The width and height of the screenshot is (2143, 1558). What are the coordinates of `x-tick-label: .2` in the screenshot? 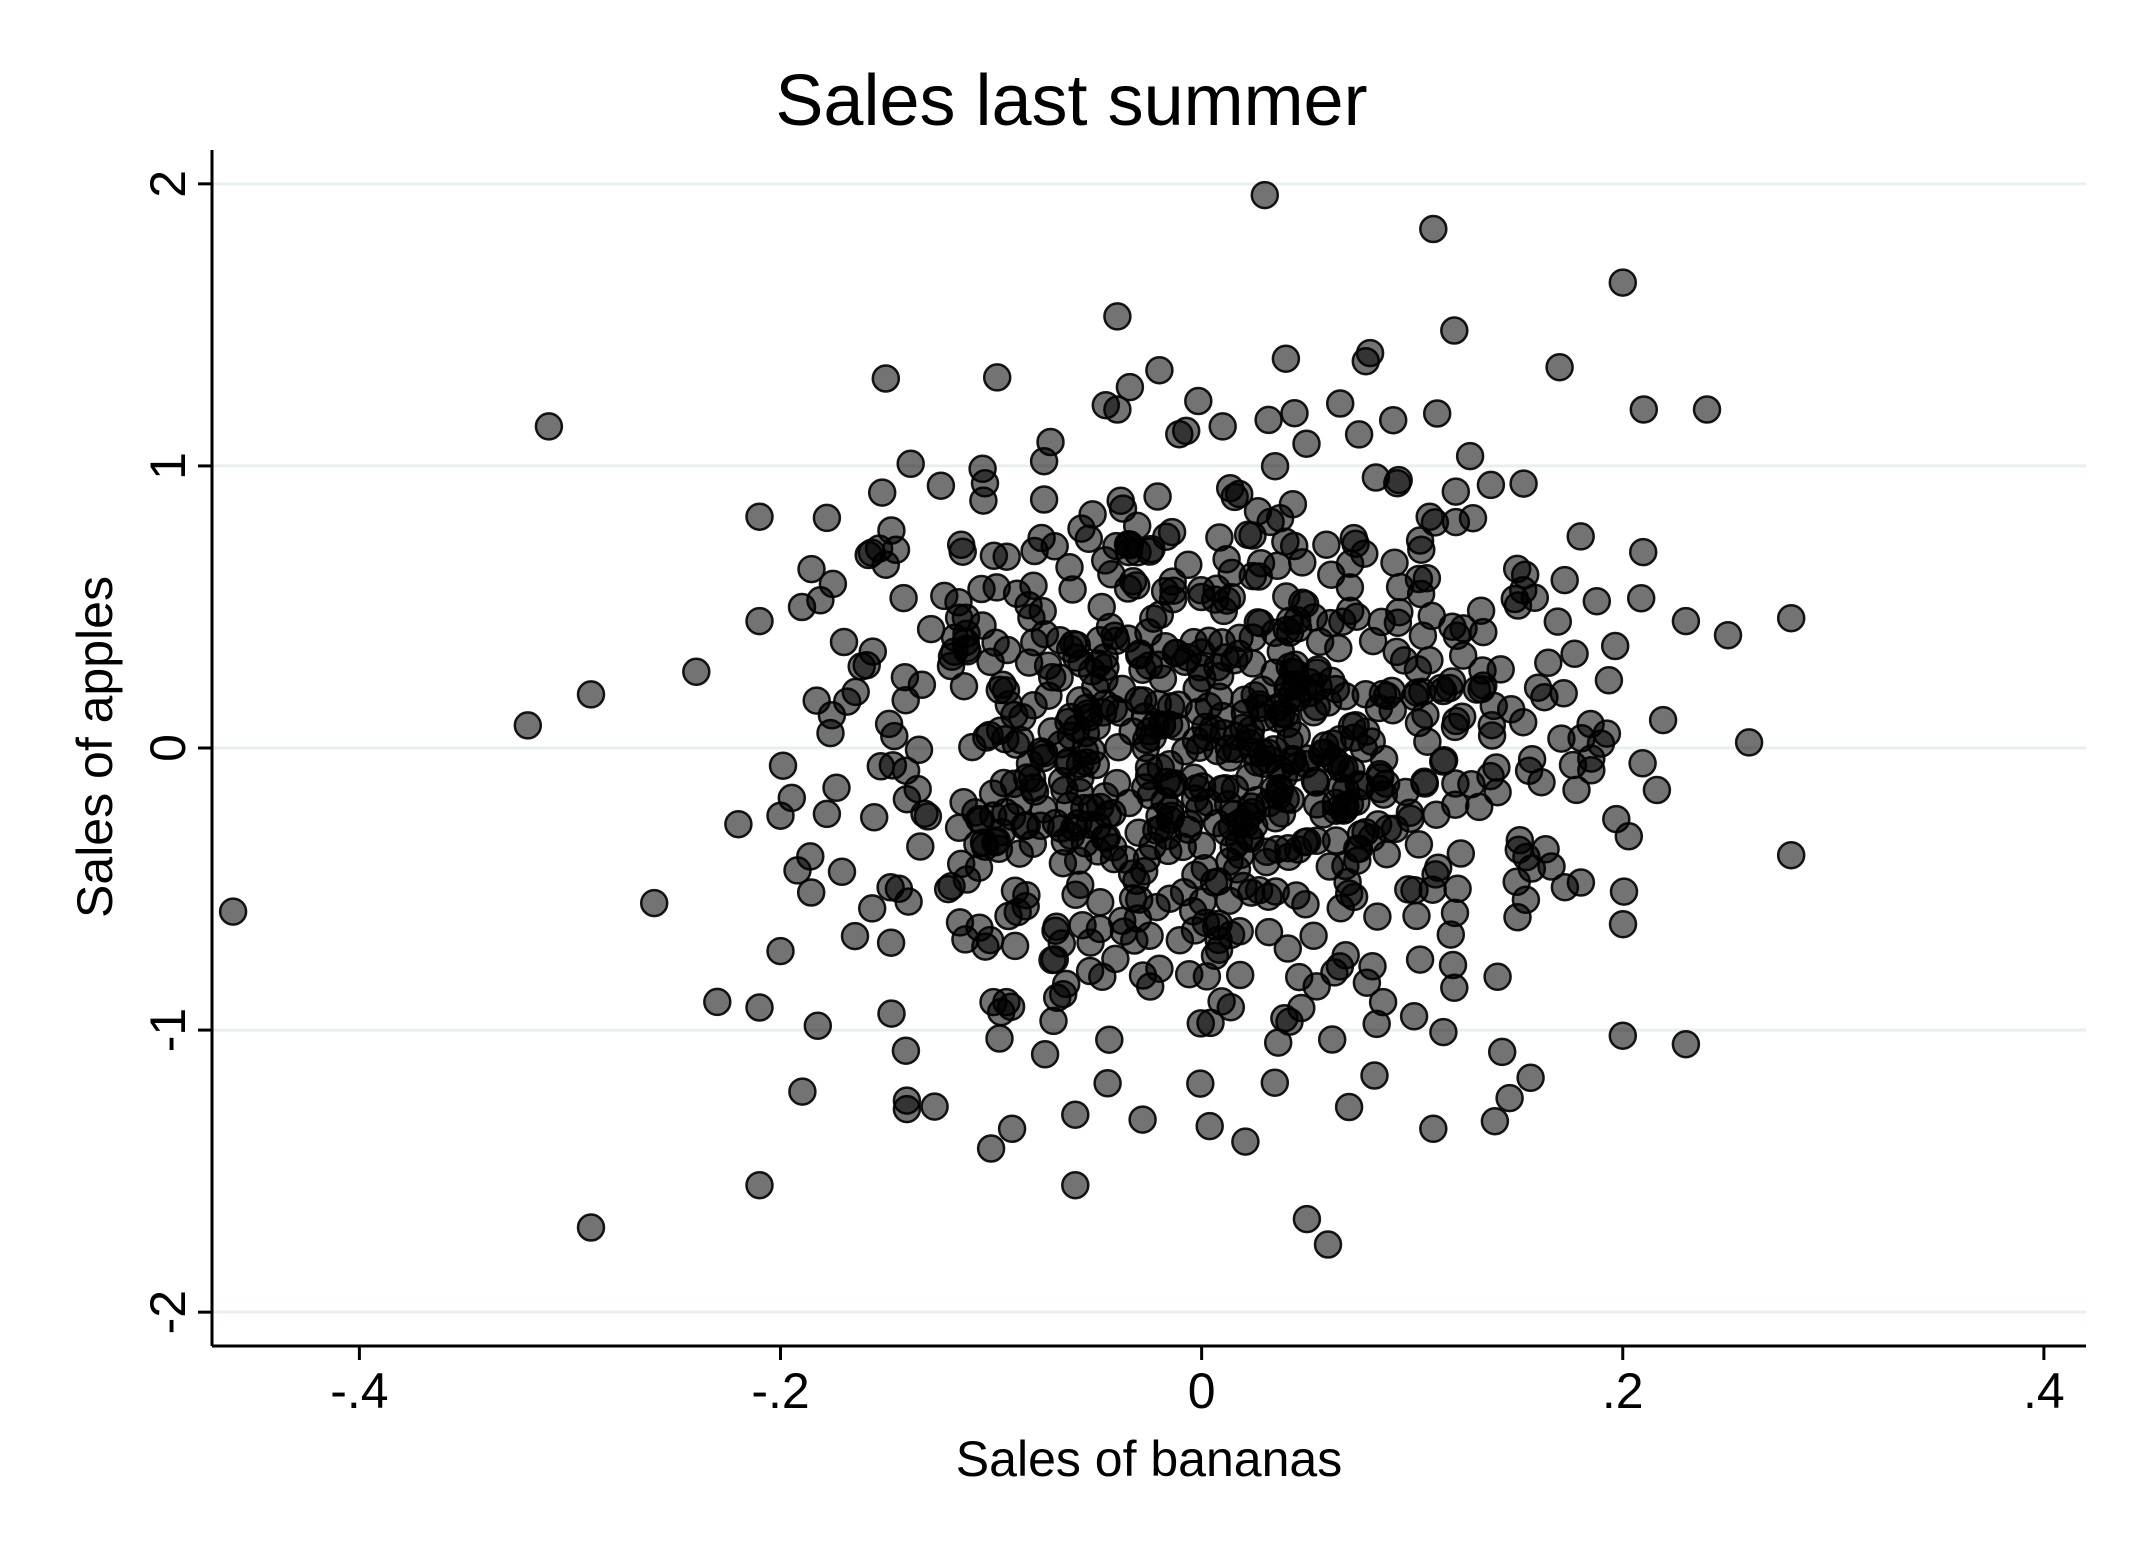 It's located at (1623, 1391).